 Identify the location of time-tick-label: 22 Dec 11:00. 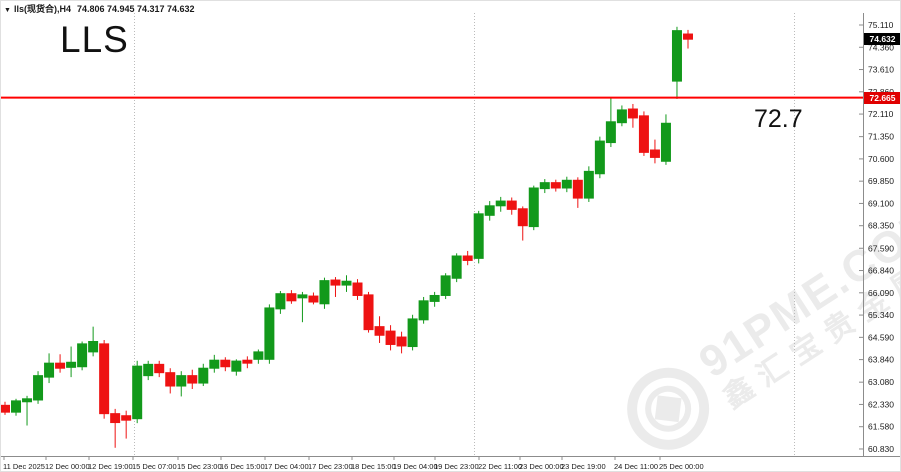
(500, 466).